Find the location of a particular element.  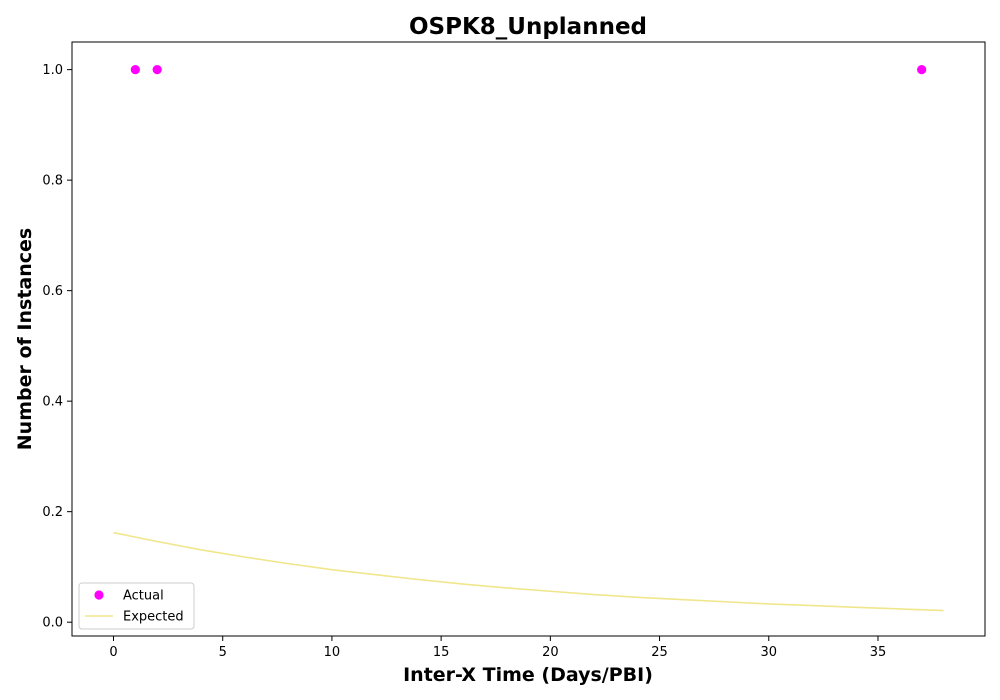

y-tick-label: 1.0 is located at coordinates (52, 70).